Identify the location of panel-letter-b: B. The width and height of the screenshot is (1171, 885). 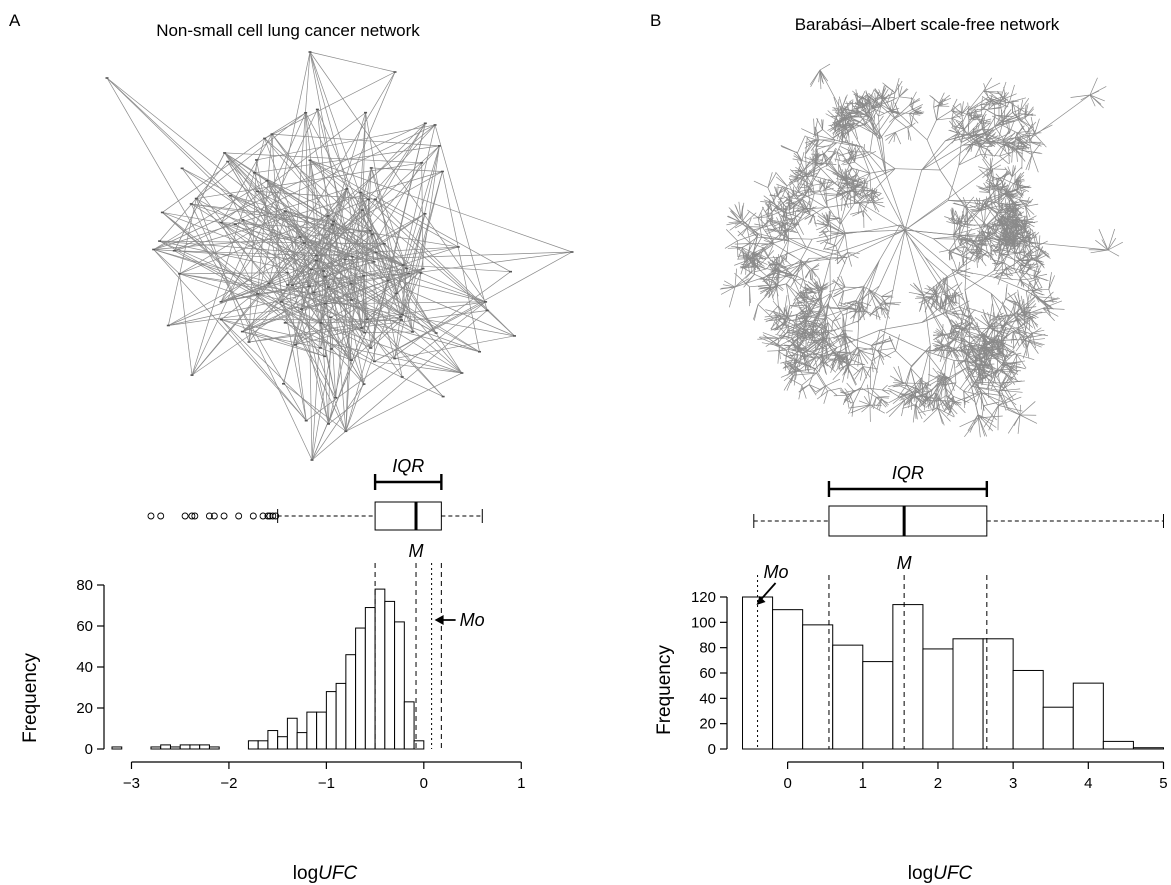
(655, 20).